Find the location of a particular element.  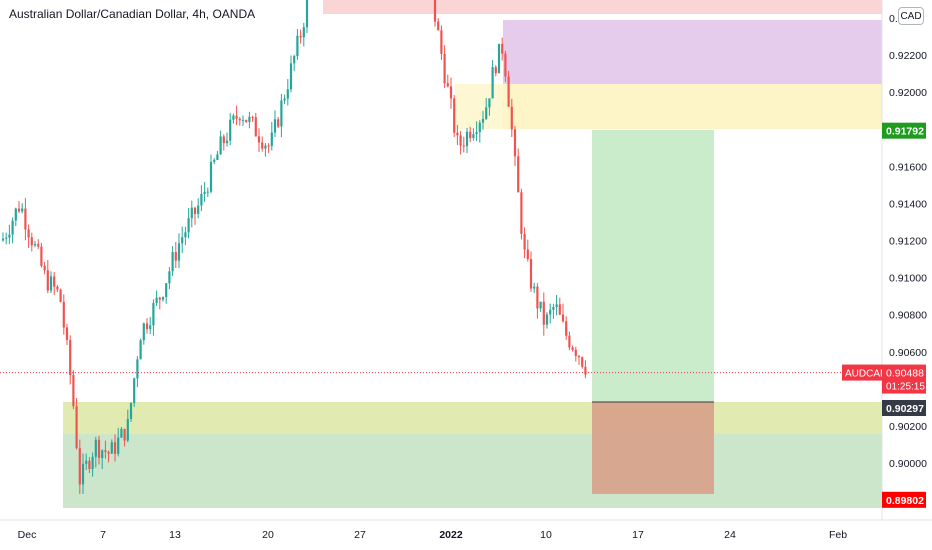

y-tick-label: 0.92200 is located at coordinates (908, 56).